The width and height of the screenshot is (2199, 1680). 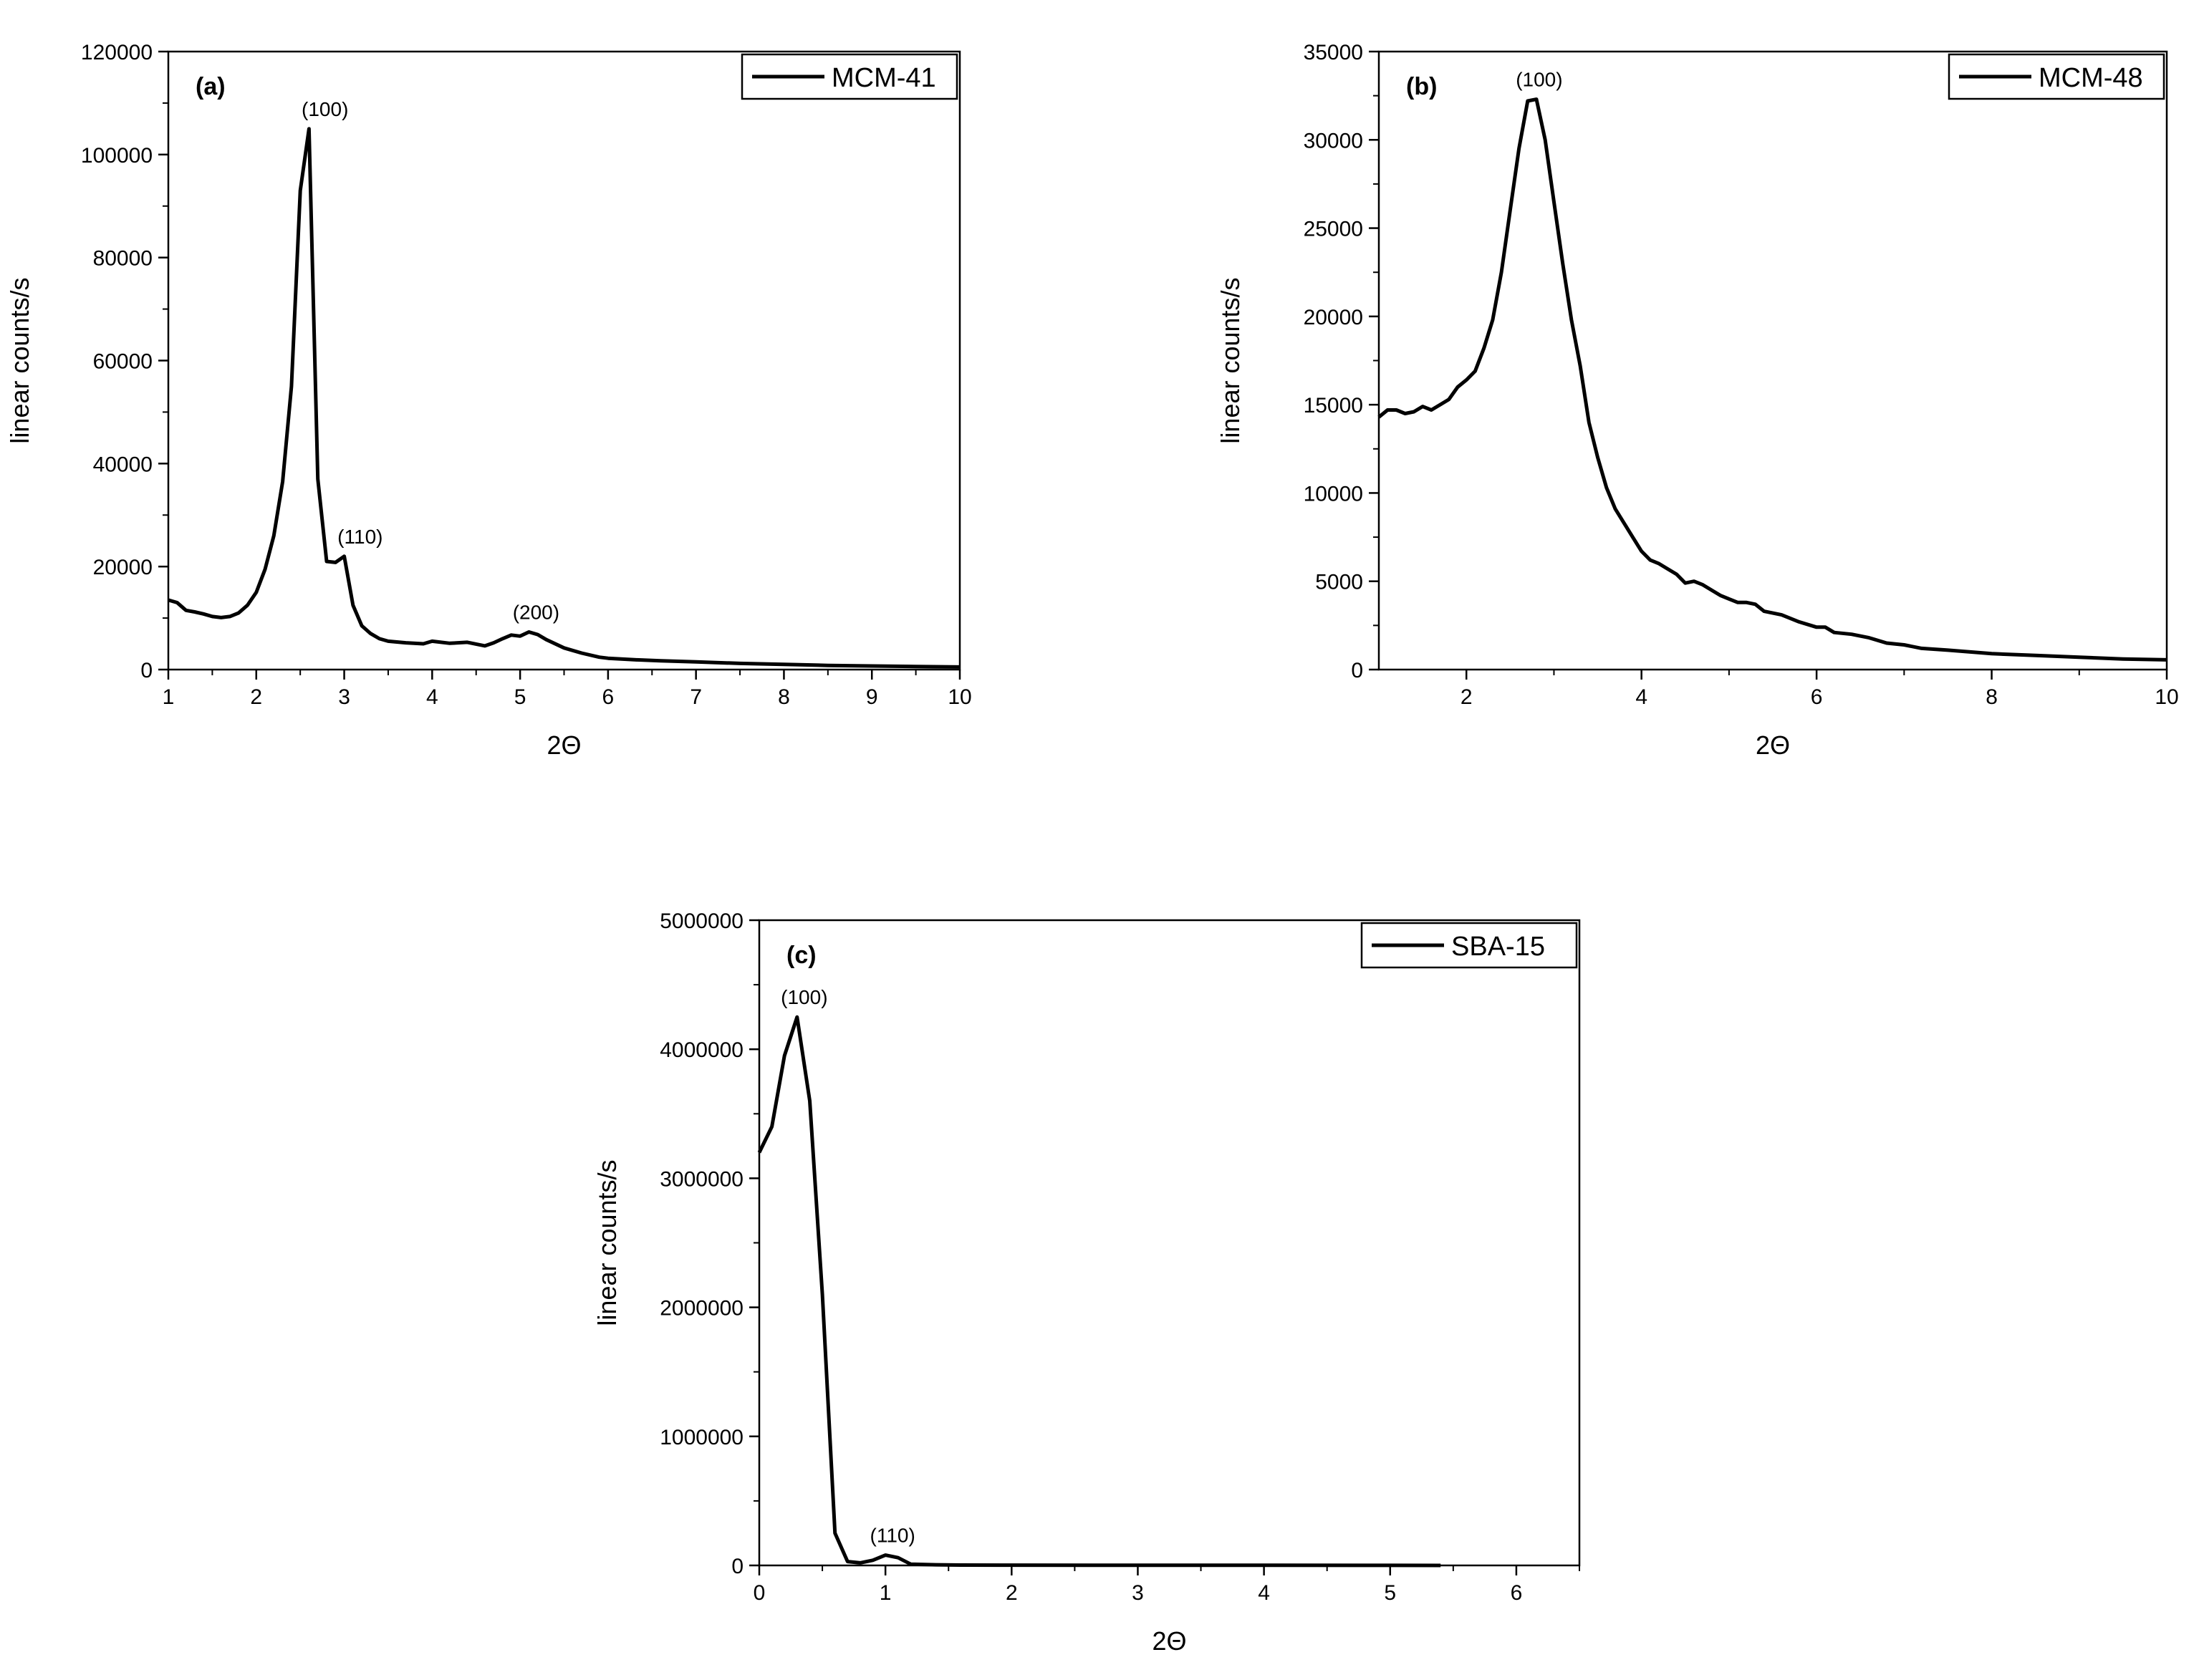 What do you see at coordinates (1498, 947) in the screenshot?
I see `legend-label: SBA-15` at bounding box center [1498, 947].